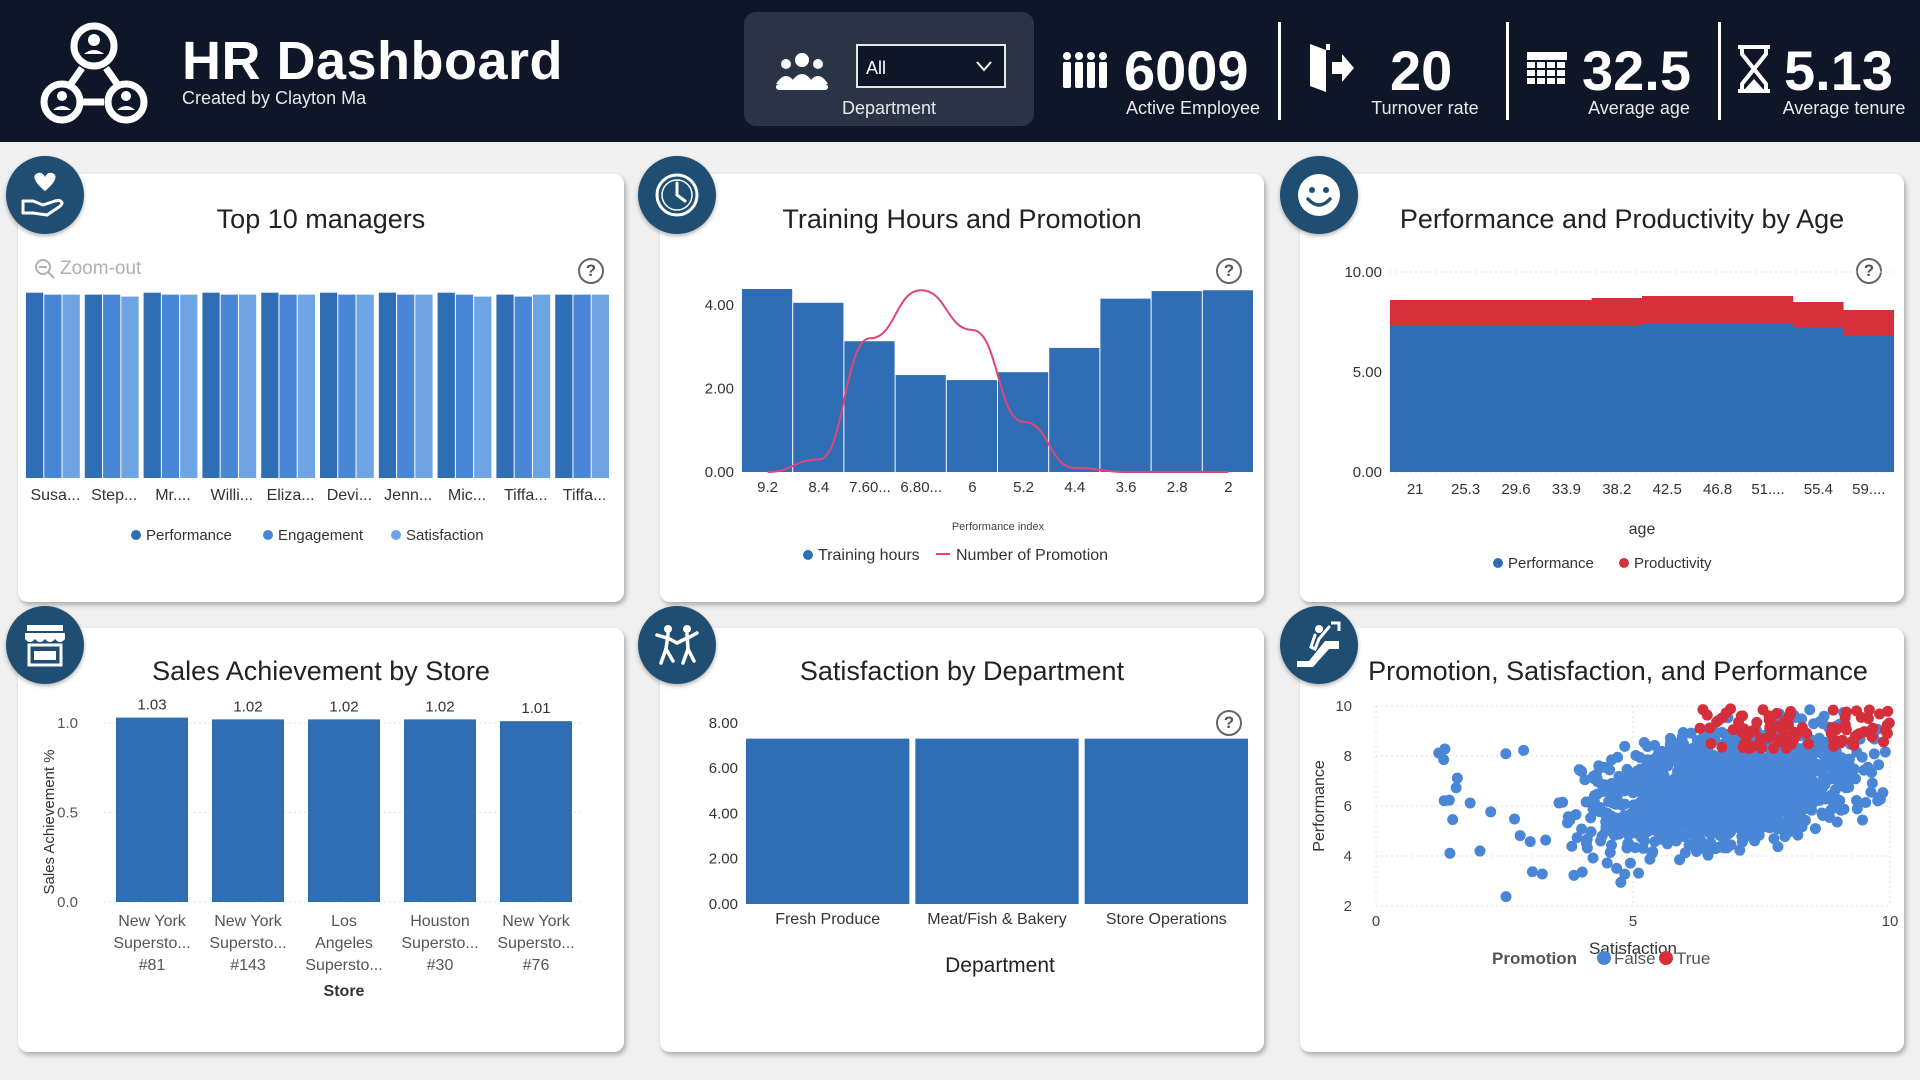 Image resolution: width=1920 pixels, height=1080 pixels. I want to click on y-tick-label: 4, so click(1348, 856).